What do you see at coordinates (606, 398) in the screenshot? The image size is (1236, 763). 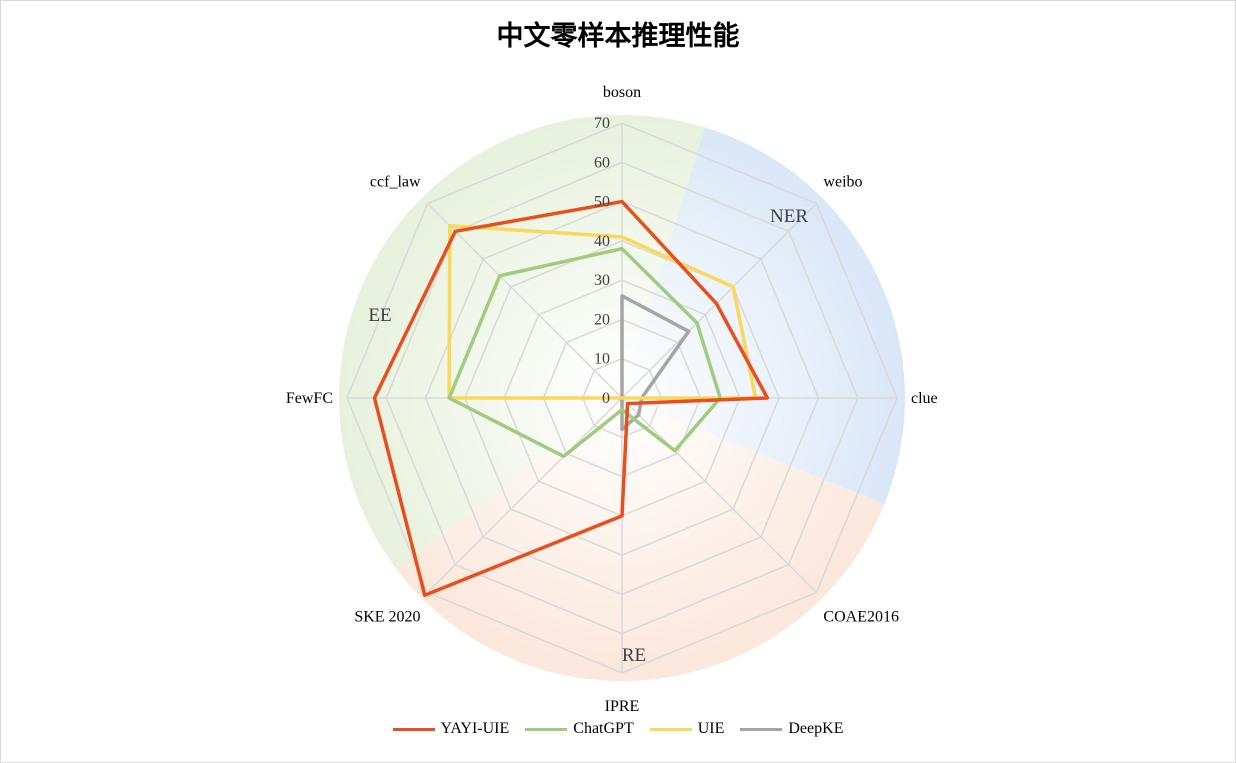 I see `tick-label: 0` at bounding box center [606, 398].